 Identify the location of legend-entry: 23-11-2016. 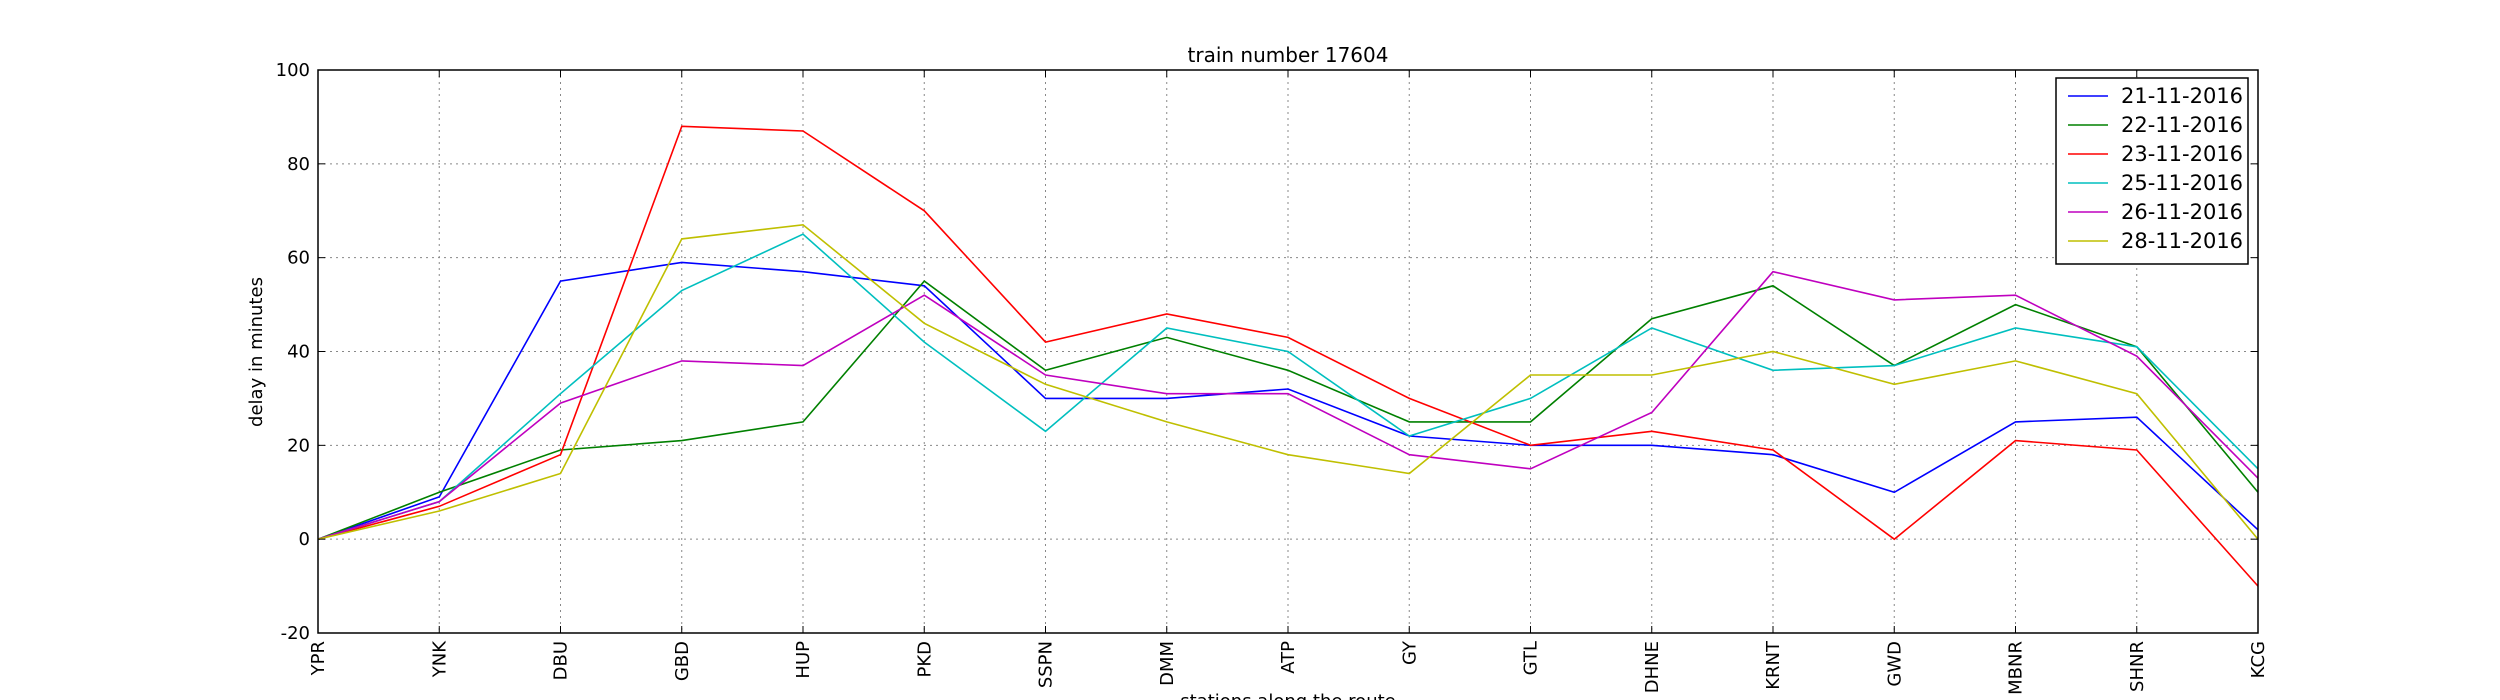
(2182, 154).